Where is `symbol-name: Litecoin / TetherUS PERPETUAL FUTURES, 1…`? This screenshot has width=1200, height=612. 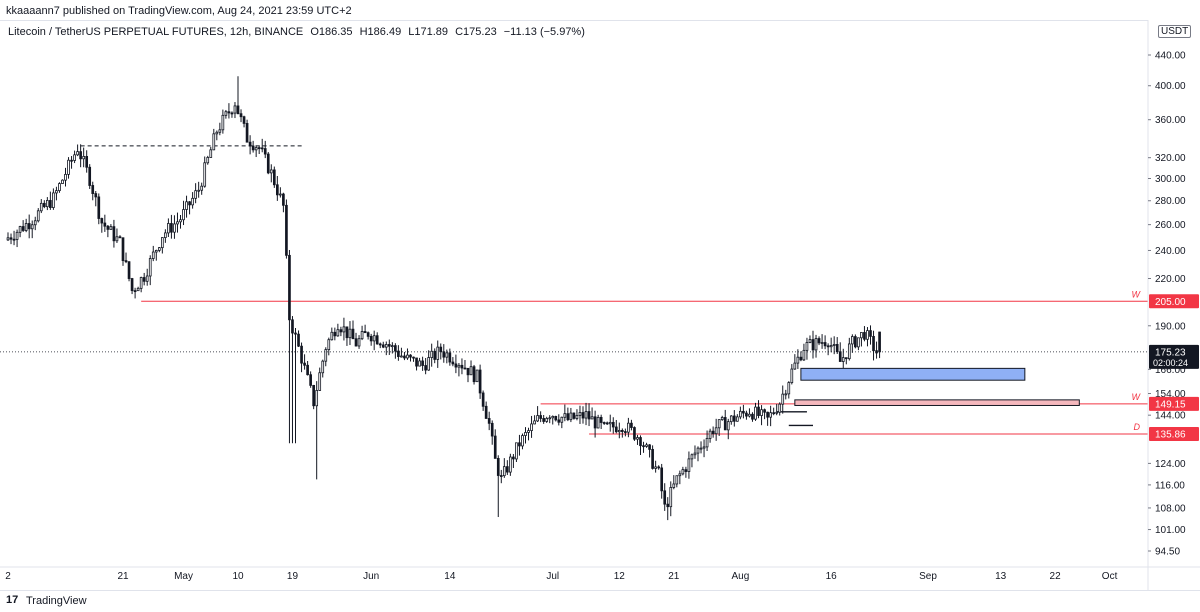
symbol-name: Litecoin / TetherUS PERPETUAL FUTURES, 1… is located at coordinates (156, 32).